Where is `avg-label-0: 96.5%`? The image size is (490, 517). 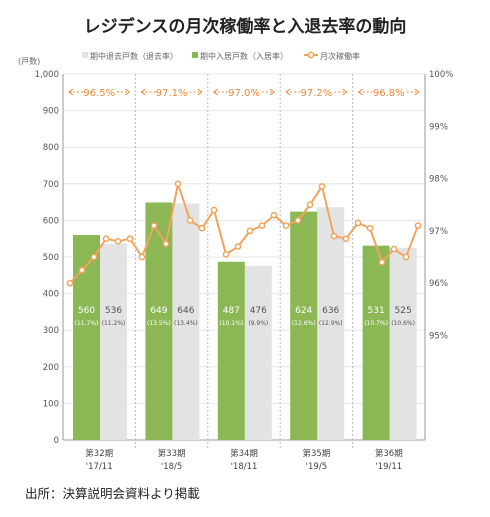 avg-label-0: 96.5% is located at coordinates (99, 93).